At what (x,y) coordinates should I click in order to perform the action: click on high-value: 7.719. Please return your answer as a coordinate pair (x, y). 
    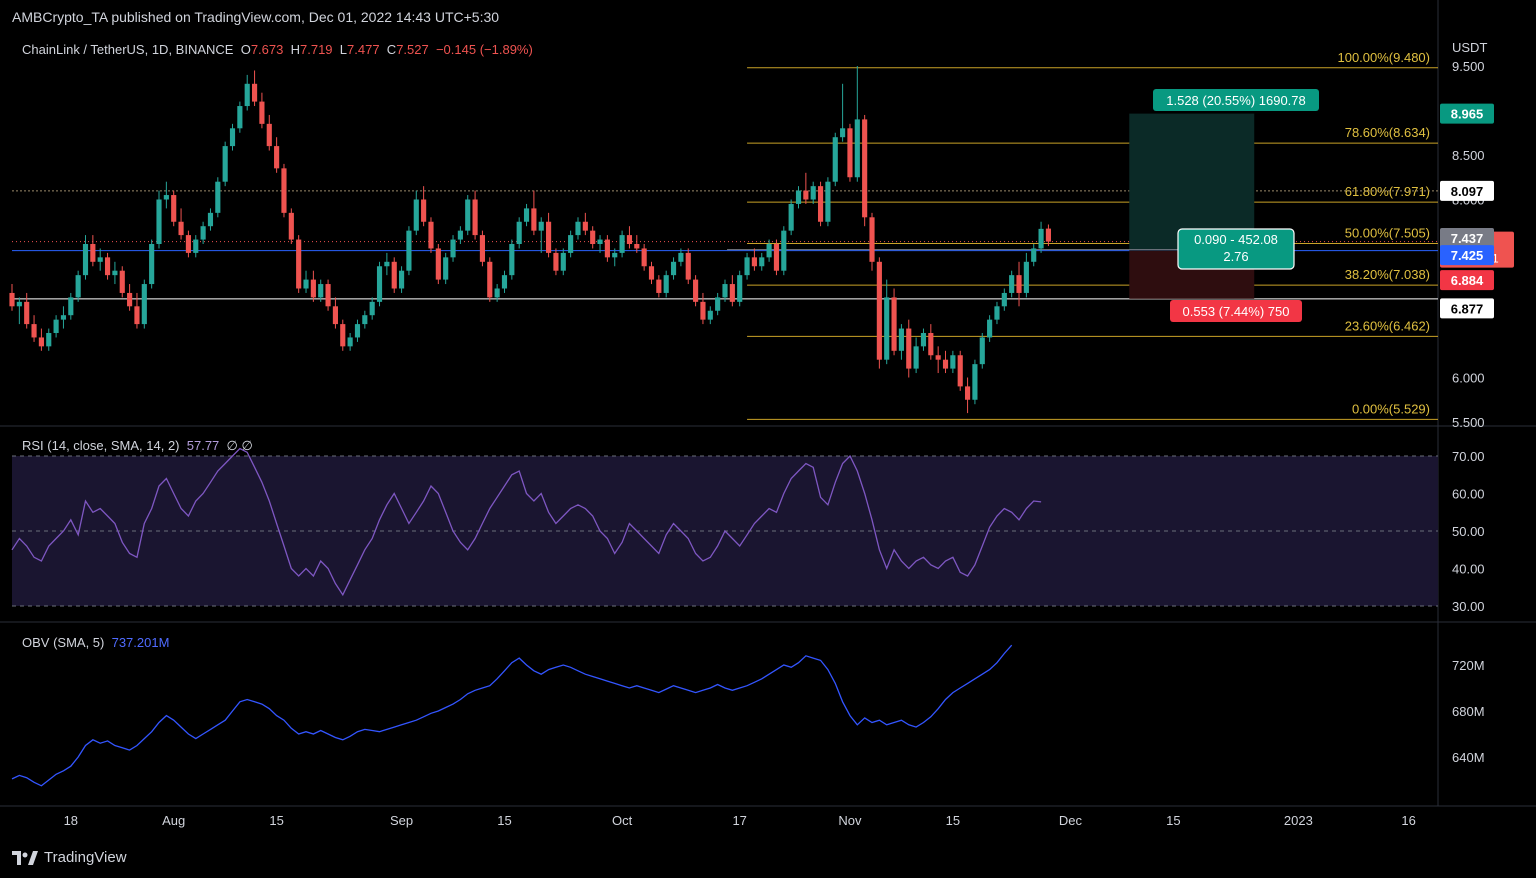
    Looking at the image, I should click on (316, 49).